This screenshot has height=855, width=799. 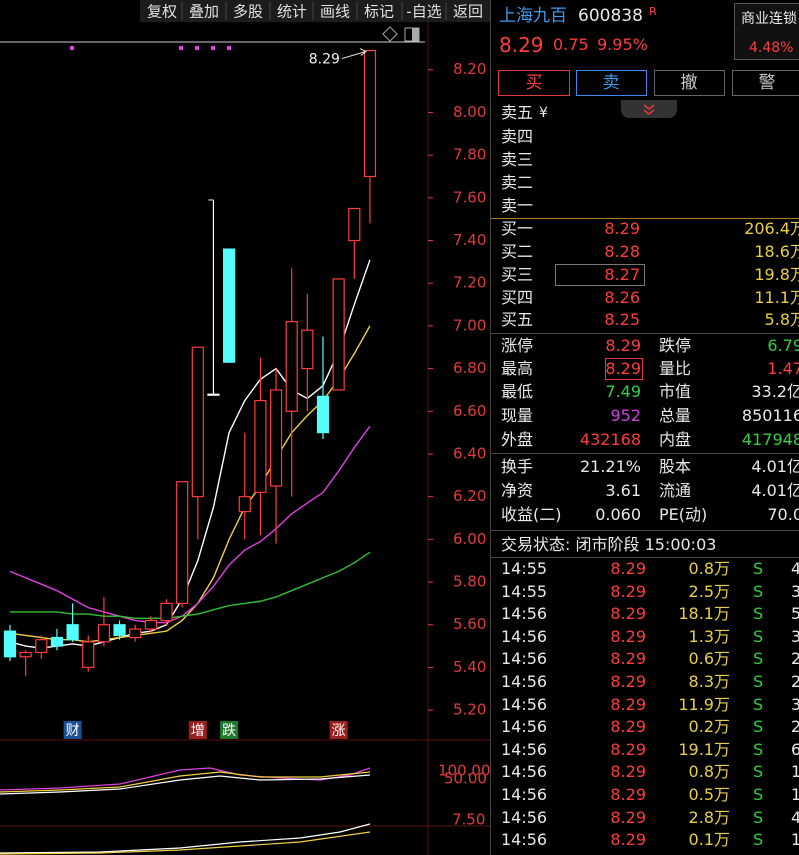 What do you see at coordinates (185, 811) in the screenshot?
I see `indicator-lines` at bounding box center [185, 811].